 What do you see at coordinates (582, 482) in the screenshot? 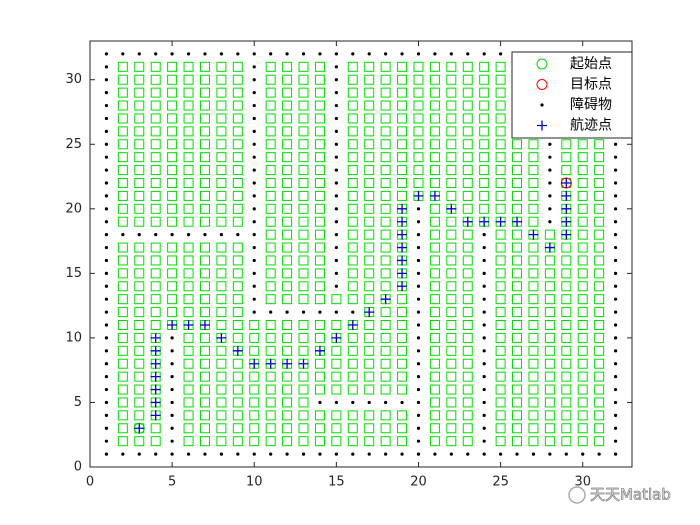
I see `x-tick-label: 30` at bounding box center [582, 482].